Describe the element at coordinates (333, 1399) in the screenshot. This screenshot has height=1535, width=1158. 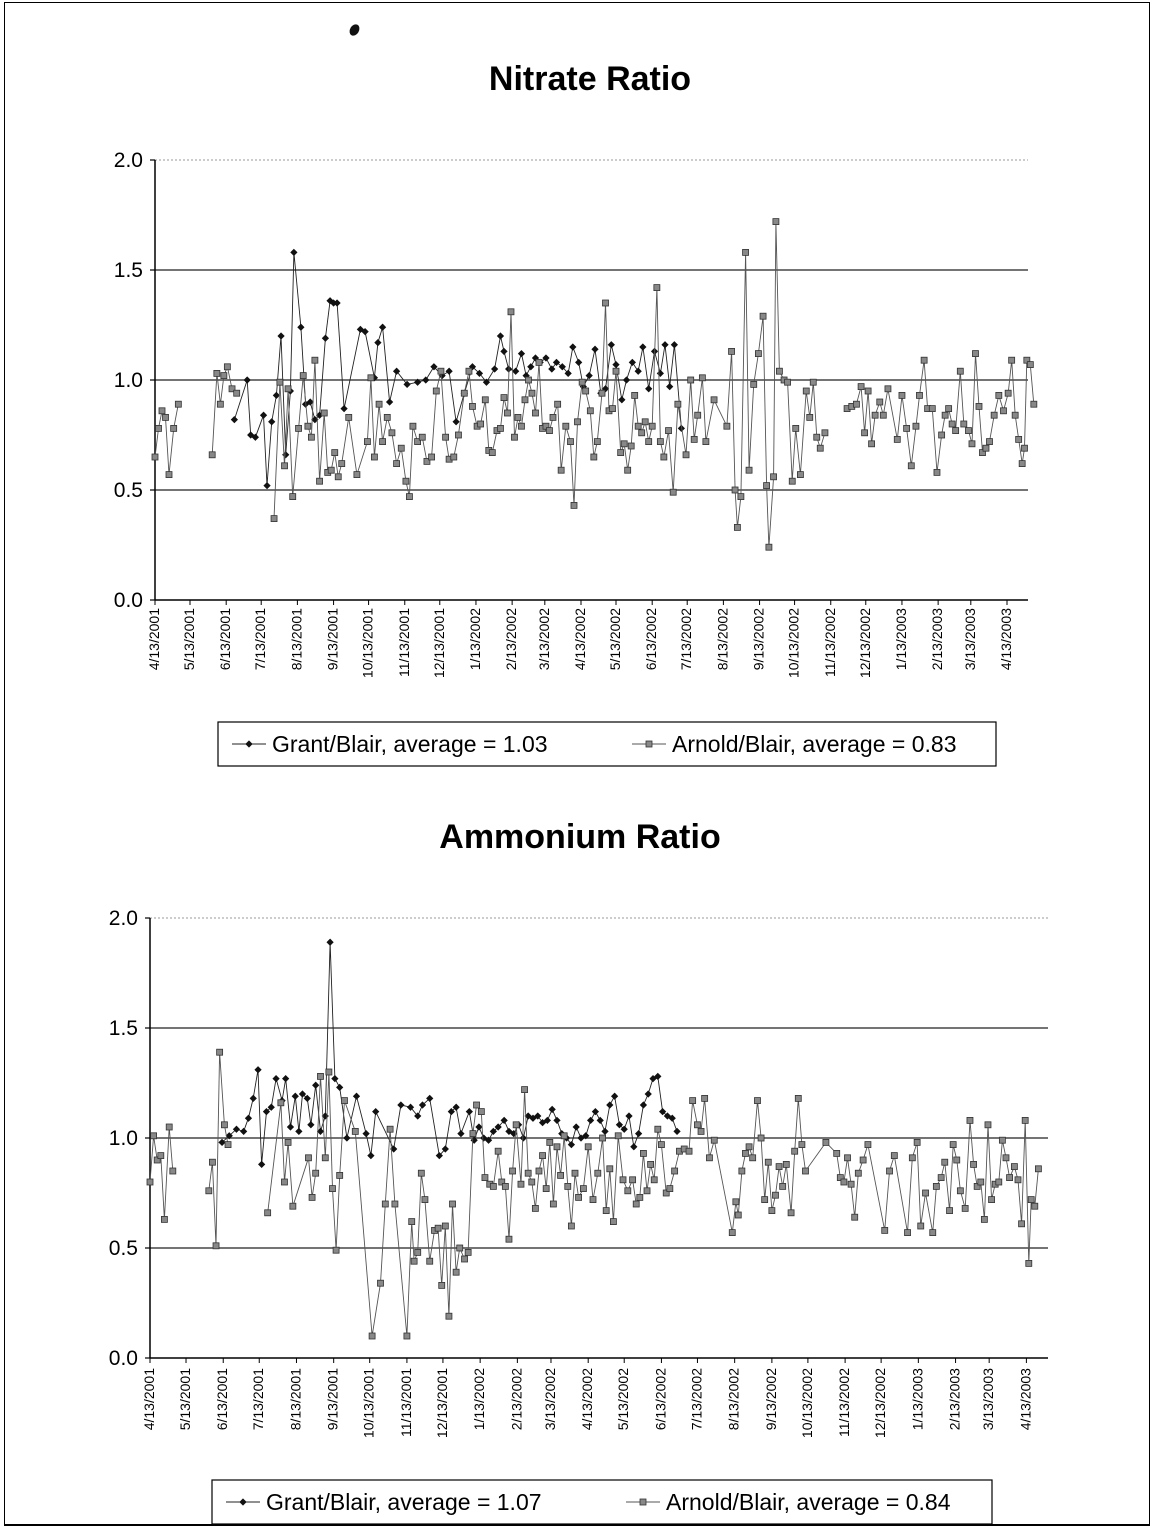
I see `x-tick-label: 9/13/2001` at that location.